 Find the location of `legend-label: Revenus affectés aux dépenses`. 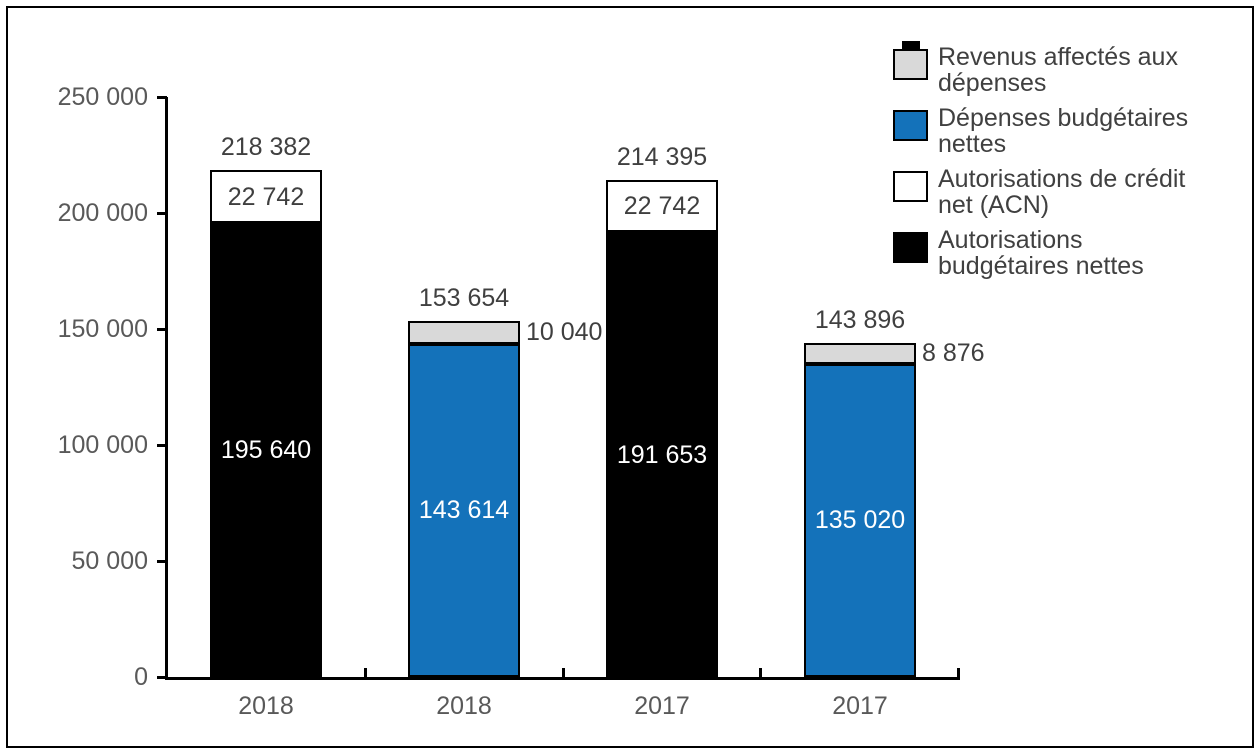

legend-label: Revenus affectés aux dépenses is located at coordinates (1058, 70).